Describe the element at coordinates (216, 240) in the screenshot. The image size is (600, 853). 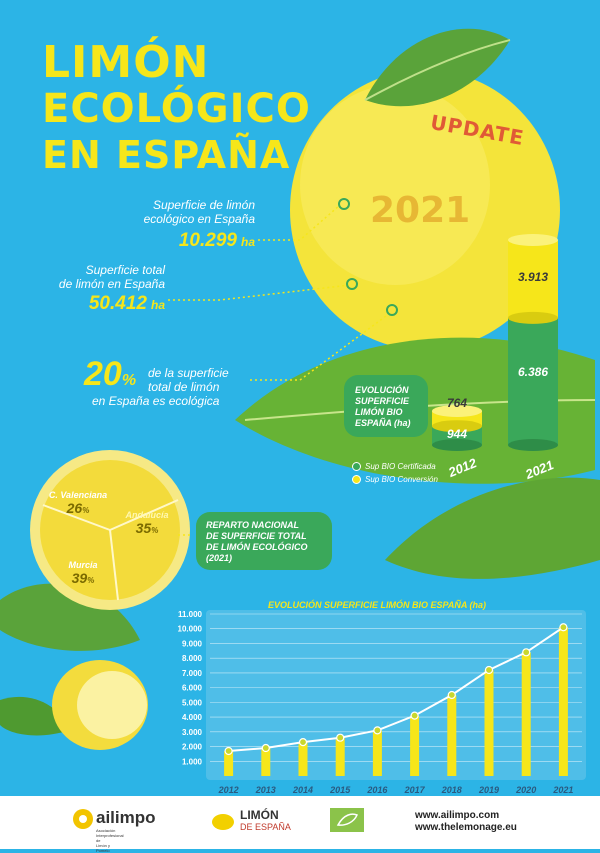
I see `eco-surface-value: 10.299 ha` at that location.